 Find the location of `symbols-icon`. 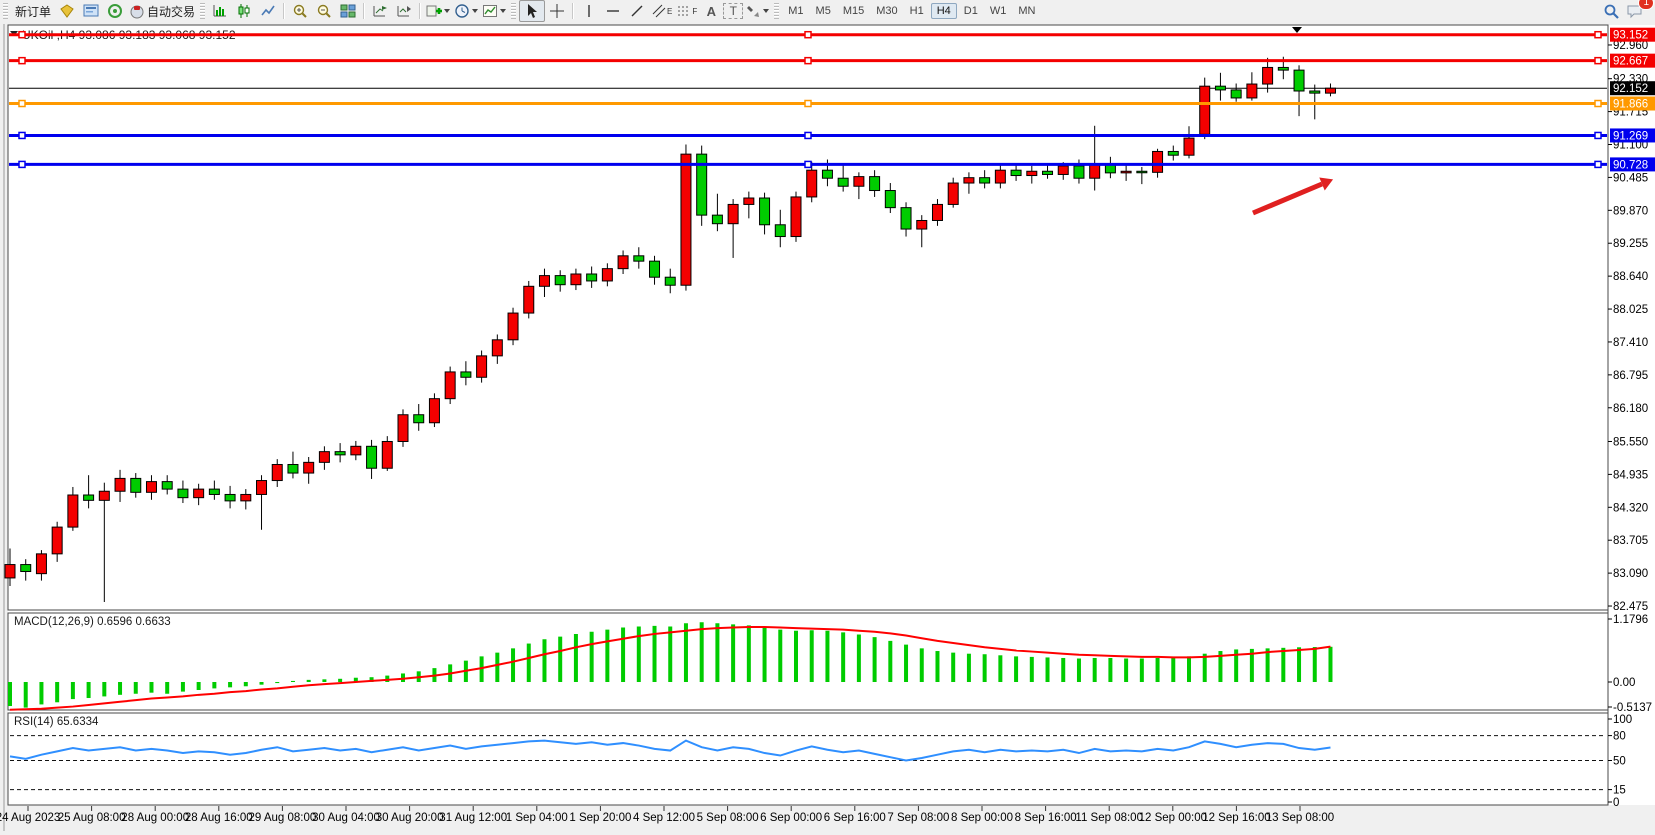

symbols-icon is located at coordinates (67, 11).